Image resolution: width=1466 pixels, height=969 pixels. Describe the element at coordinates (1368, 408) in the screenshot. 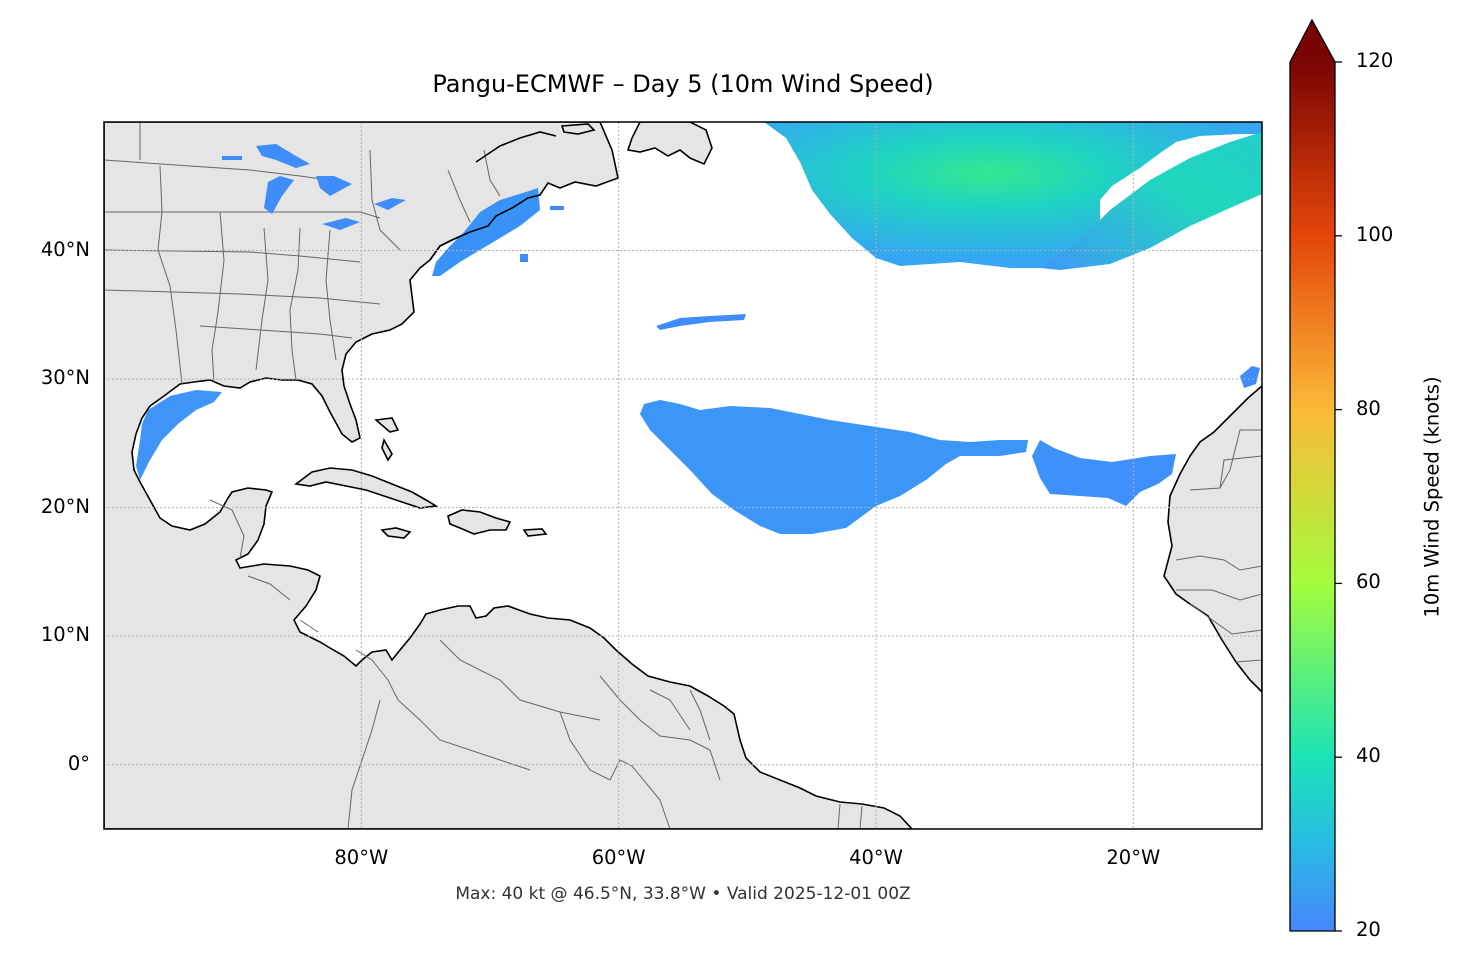

I see `colorbar-tick-label: 80` at that location.